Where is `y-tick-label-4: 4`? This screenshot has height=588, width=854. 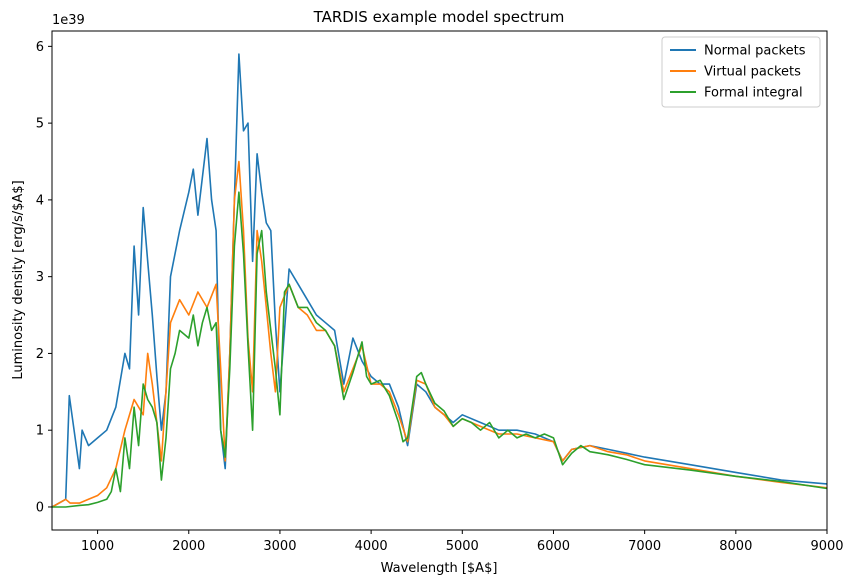
y-tick-label-4: 4 is located at coordinates (40, 200).